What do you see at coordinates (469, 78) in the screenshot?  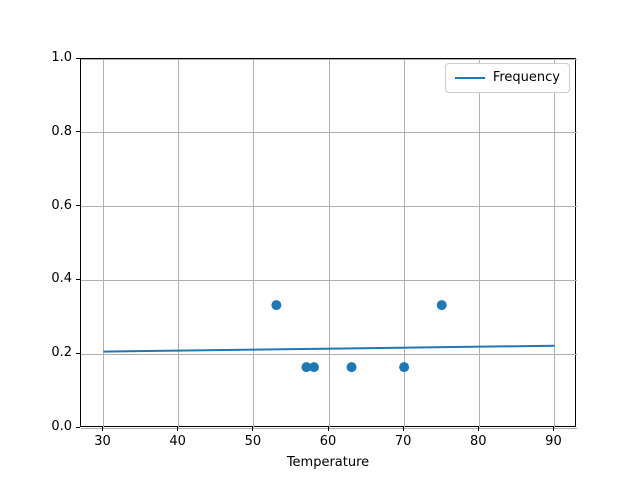 I see `legend-line-sample-icon` at bounding box center [469, 78].